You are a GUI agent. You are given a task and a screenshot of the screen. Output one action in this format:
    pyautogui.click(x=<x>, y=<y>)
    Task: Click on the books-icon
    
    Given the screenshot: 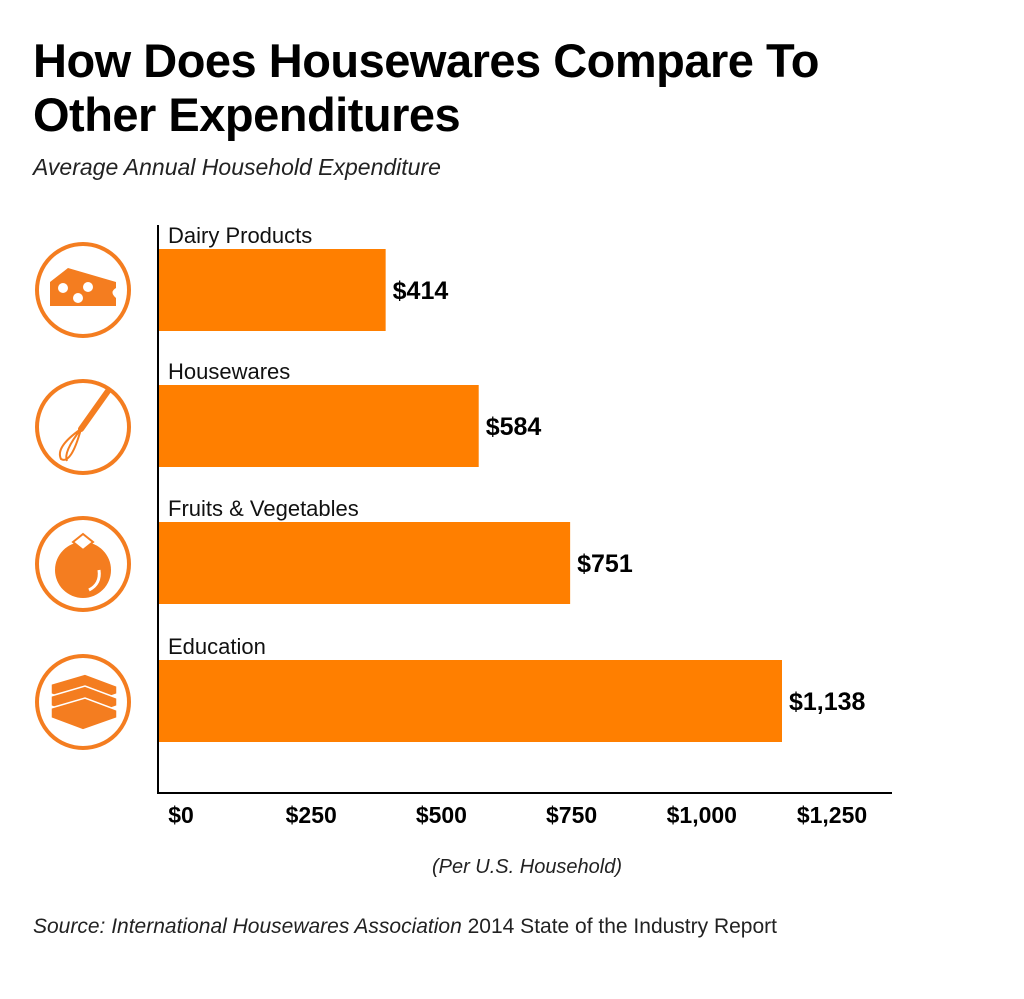 What is the action you would take?
    pyautogui.click(x=83, y=702)
    